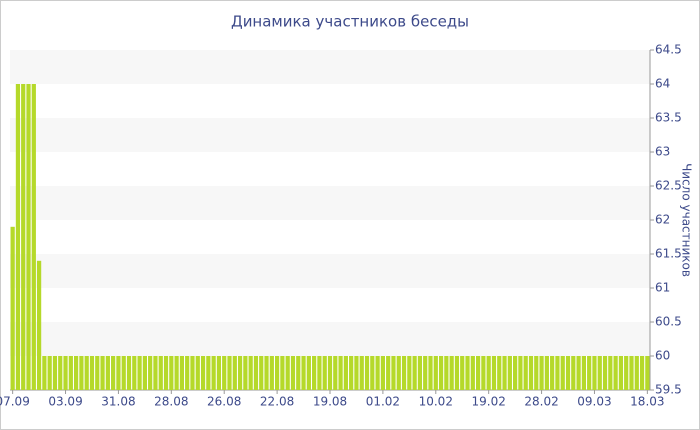 This screenshot has width=700, height=430. Describe the element at coordinates (15, 402) in the screenshot. I see `x-tick-label: 07.09` at that location.